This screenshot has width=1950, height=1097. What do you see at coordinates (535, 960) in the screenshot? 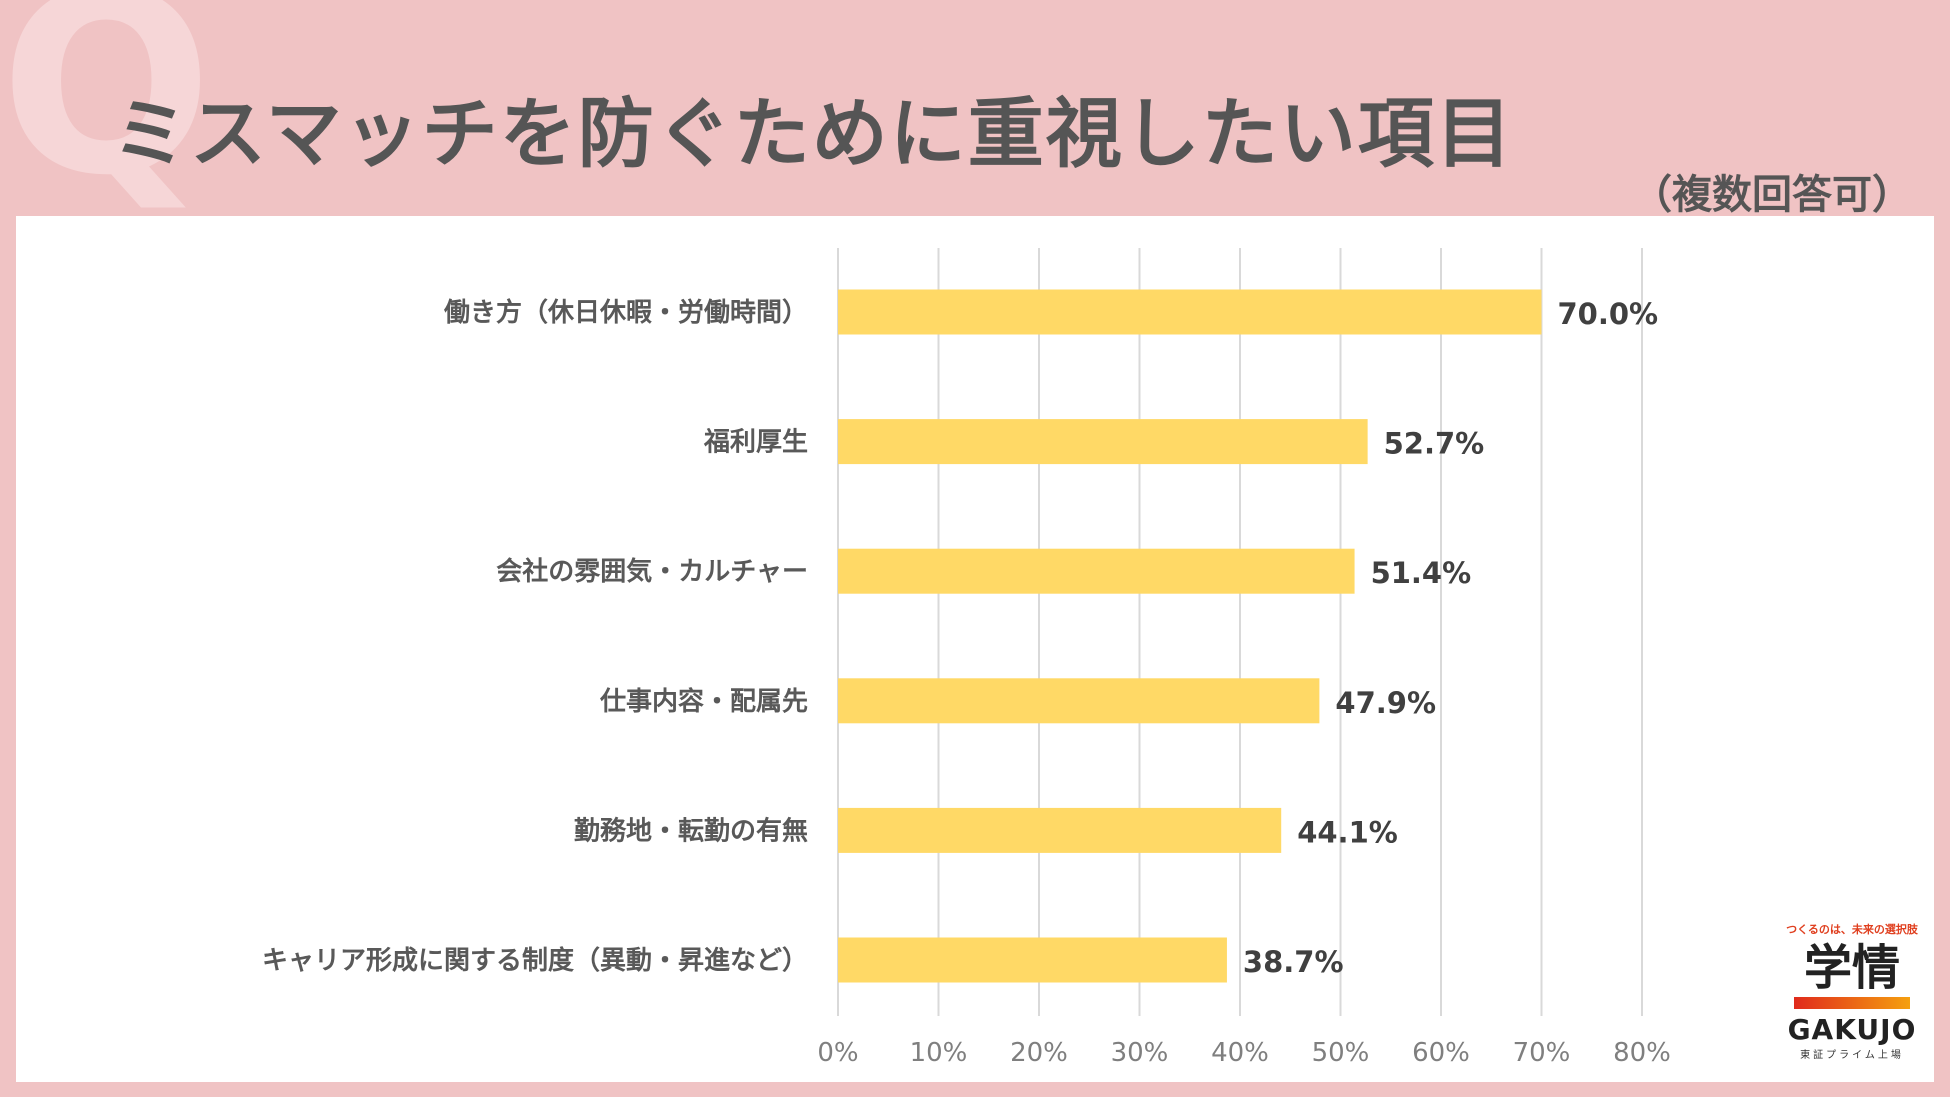
I see `category-label: キャリア形成に関する制度（異動・昇進など）` at bounding box center [535, 960].